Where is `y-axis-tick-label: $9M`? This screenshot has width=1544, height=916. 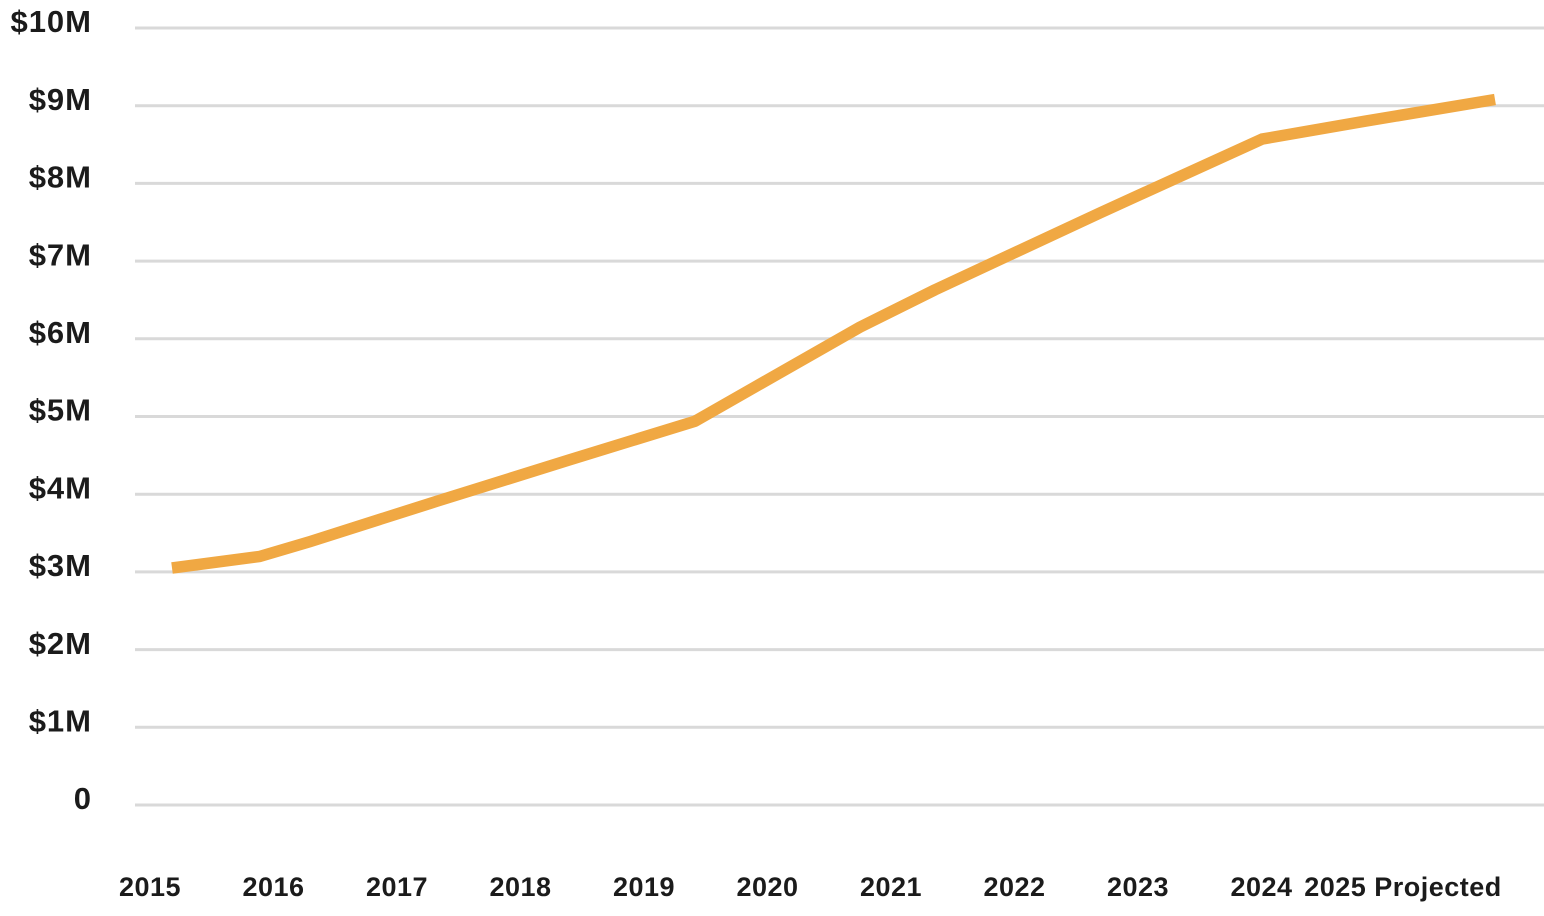 y-axis-tick-label: $9M is located at coordinates (60, 99).